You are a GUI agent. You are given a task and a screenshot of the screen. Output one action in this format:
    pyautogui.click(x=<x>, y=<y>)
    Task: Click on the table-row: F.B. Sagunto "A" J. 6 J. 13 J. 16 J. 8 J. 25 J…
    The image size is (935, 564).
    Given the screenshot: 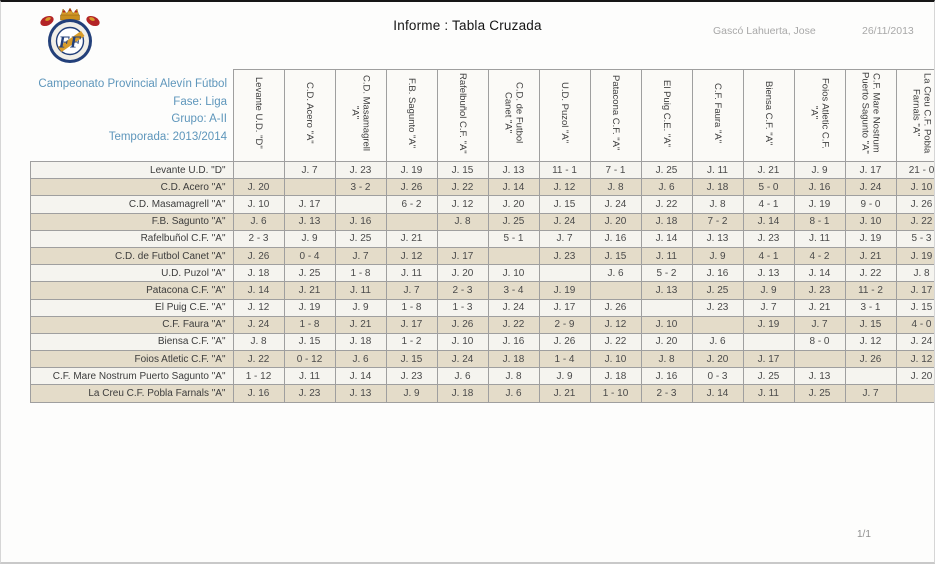 What is the action you would take?
    pyautogui.click(x=482, y=221)
    